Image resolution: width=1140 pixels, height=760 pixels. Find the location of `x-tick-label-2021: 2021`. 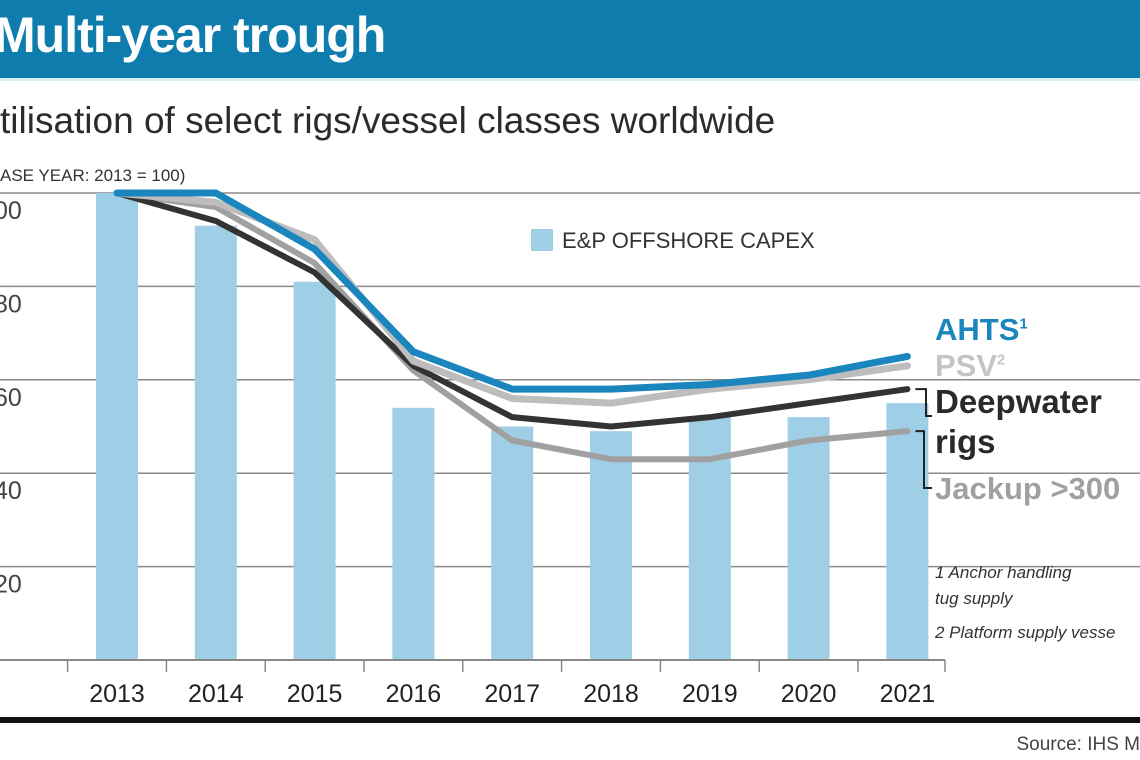

x-tick-label-2021: 2021 is located at coordinates (908, 694).